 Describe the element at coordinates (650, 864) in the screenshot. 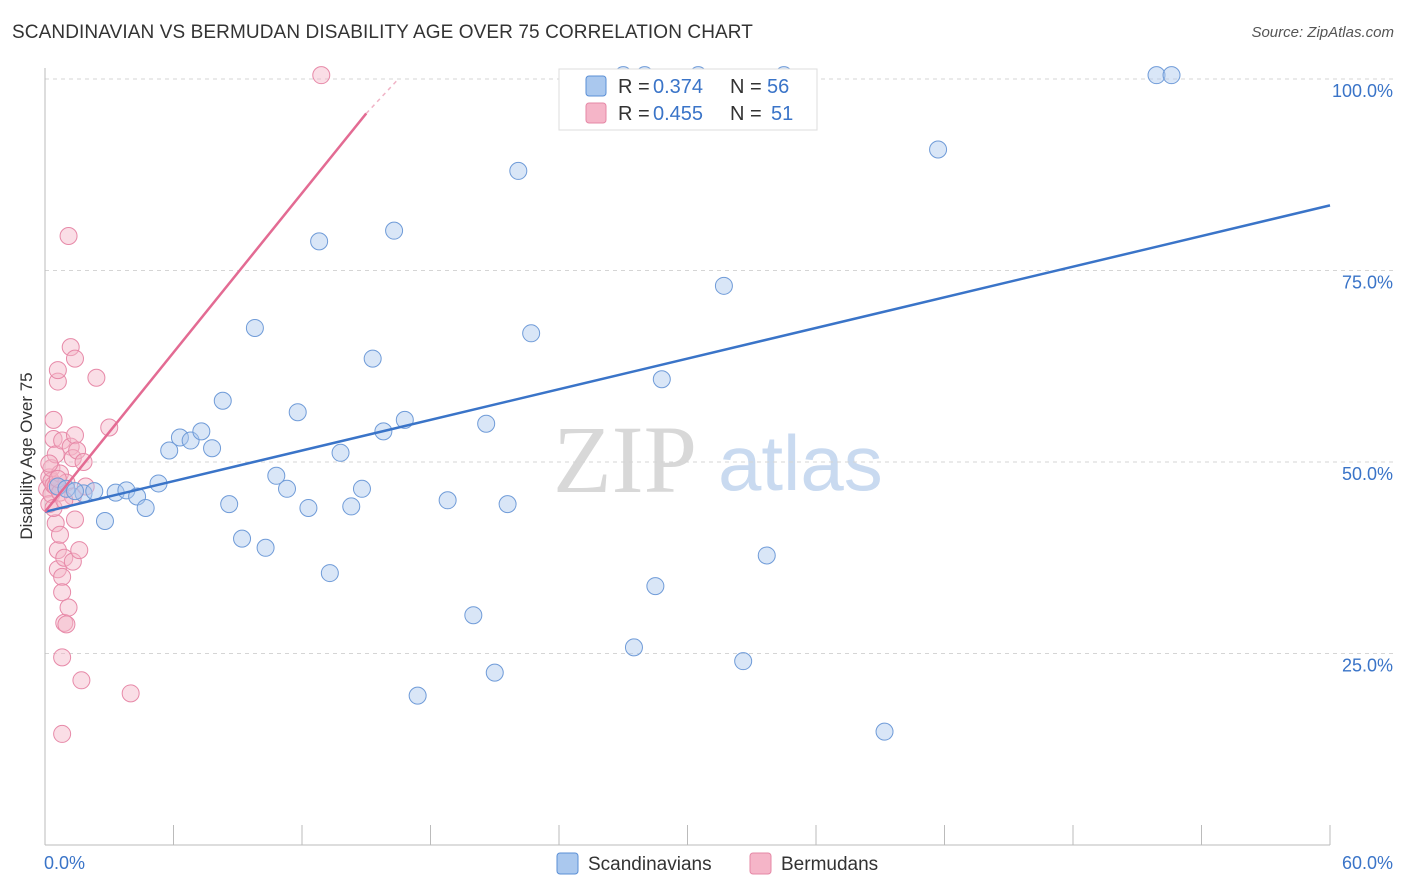

I see `series-label-scandinavians: Scandinavians` at that location.